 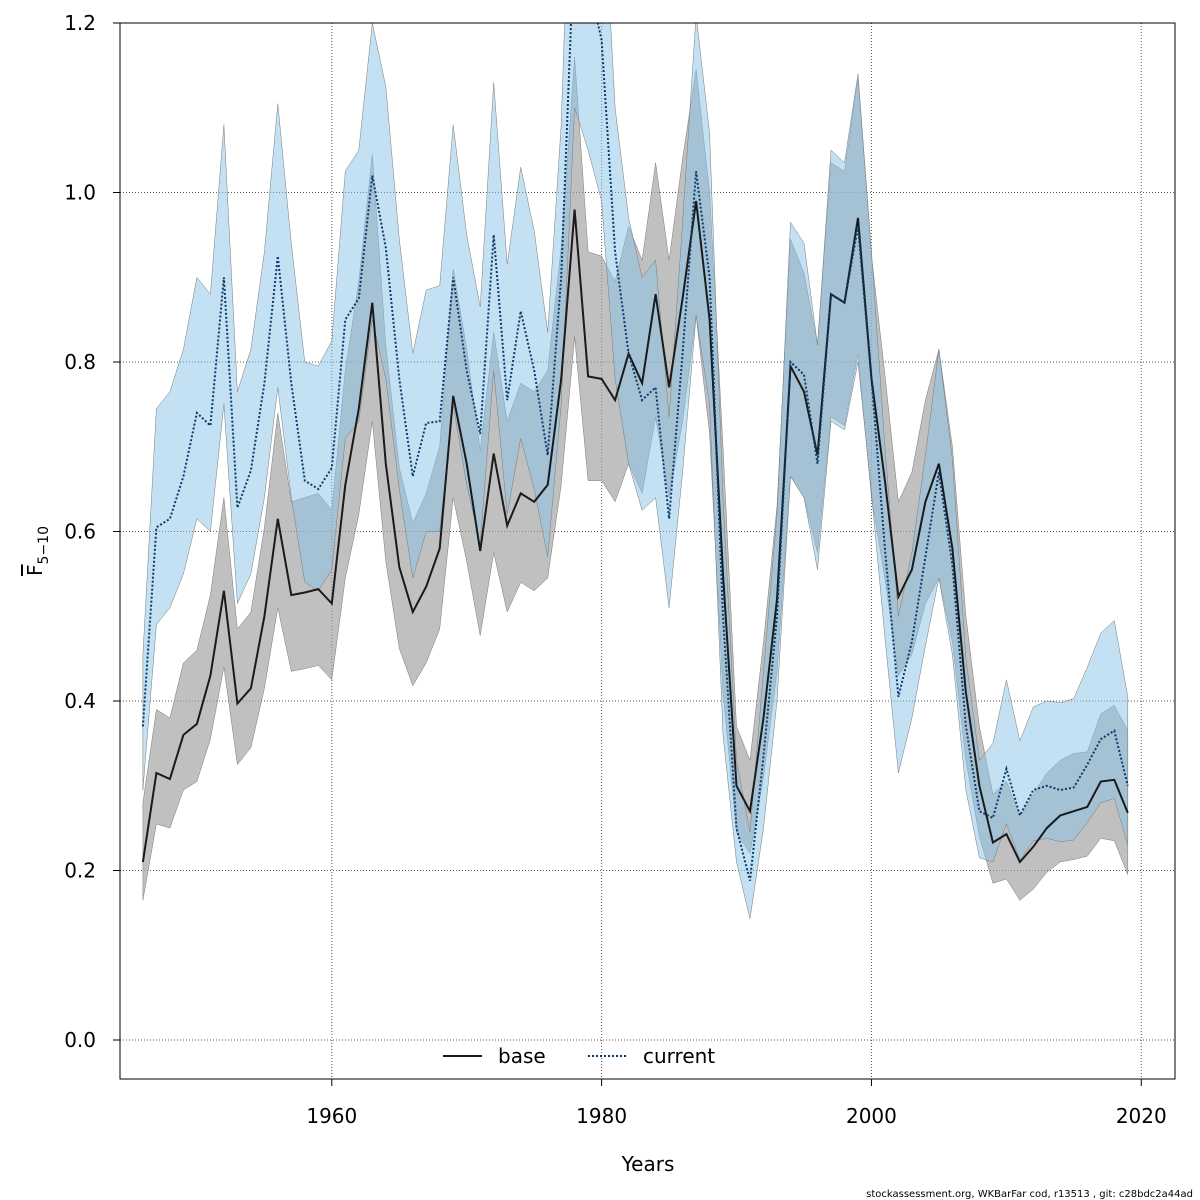 What do you see at coordinates (80, 701) in the screenshot?
I see `y-tick-label: 0.4` at bounding box center [80, 701].